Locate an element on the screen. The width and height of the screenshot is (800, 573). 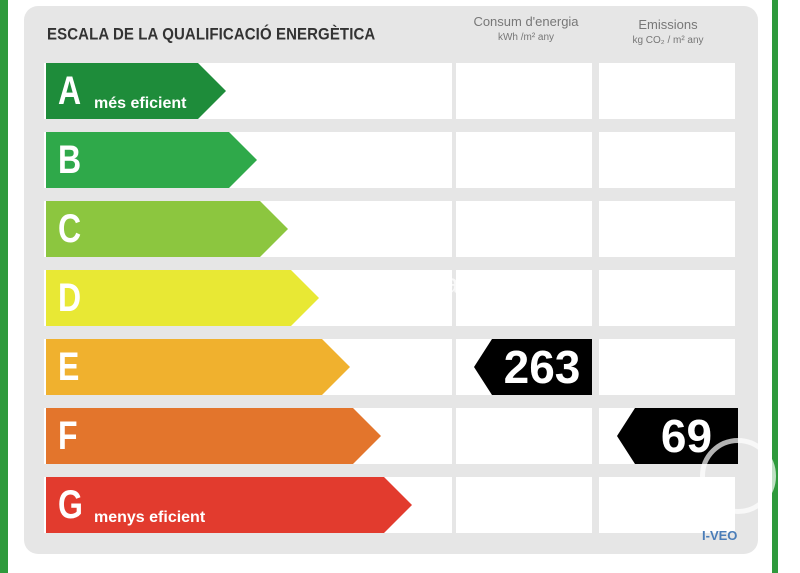
class-letter-f: F is located at coordinates (68, 436).